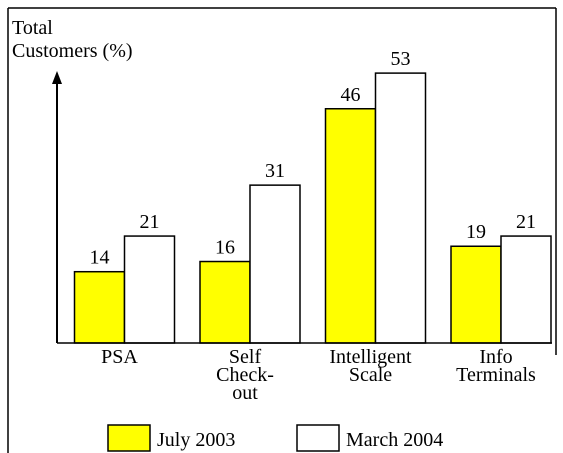  I want to click on value-label: 19, so click(476, 232).